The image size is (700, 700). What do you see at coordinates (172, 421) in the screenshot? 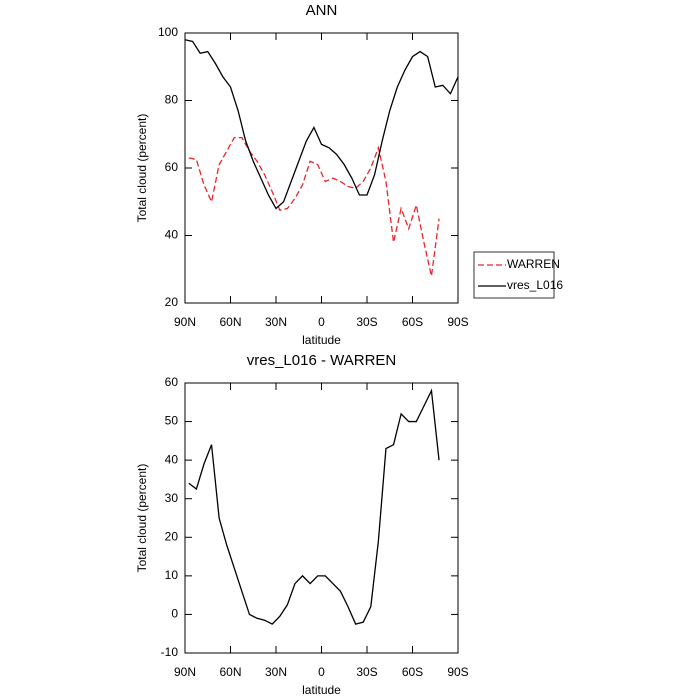
I see `y-tick-label: 50` at bounding box center [172, 421].